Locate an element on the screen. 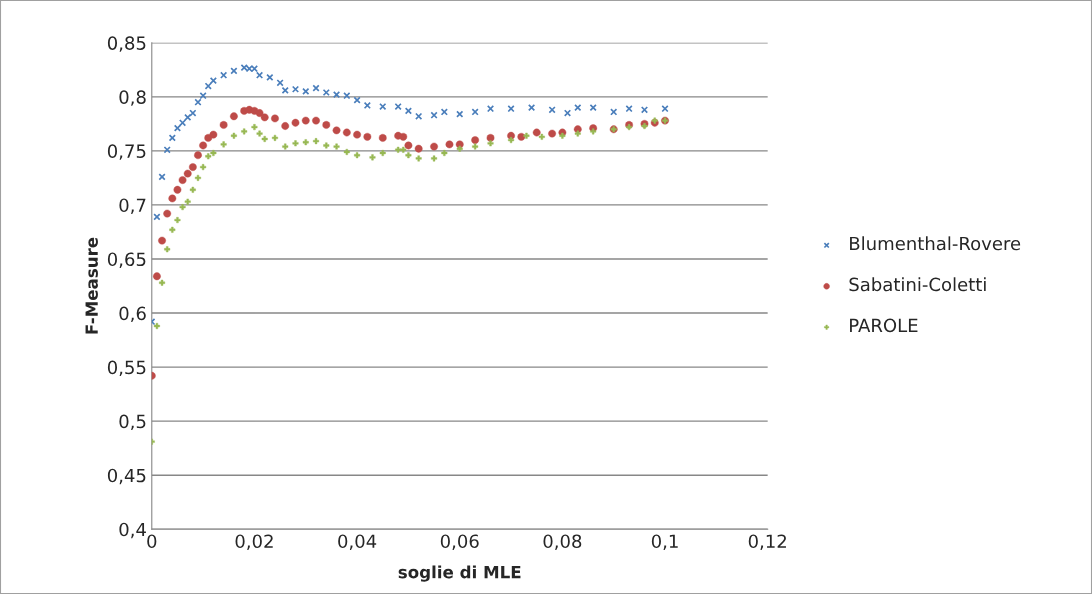 The width and height of the screenshot is (1092, 594). x-tick-label: 0,04 is located at coordinates (357, 542).